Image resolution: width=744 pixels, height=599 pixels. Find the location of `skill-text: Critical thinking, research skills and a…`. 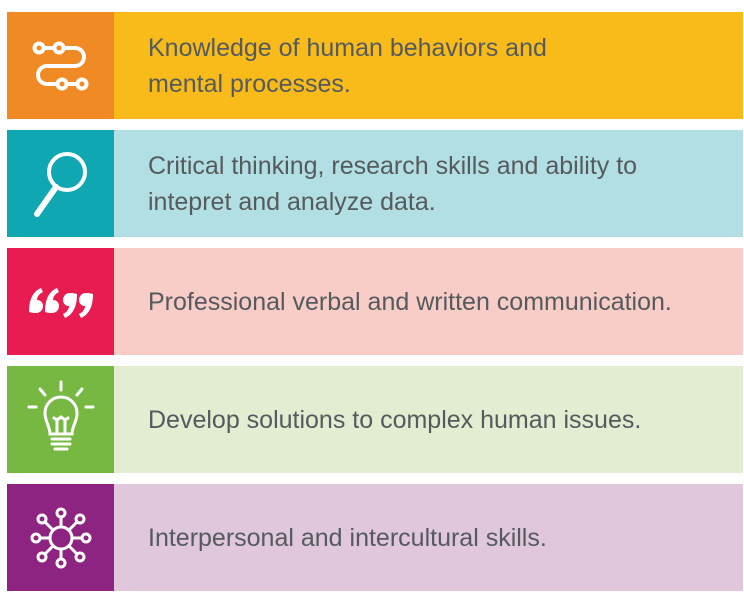

skill-text: Critical thinking, research skills and a… is located at coordinates (393, 183).